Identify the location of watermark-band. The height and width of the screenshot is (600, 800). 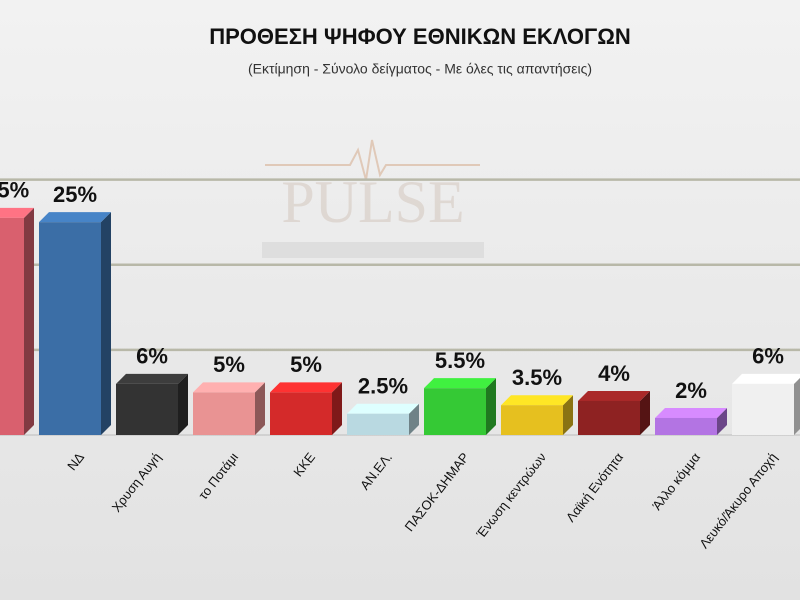
(373, 250).